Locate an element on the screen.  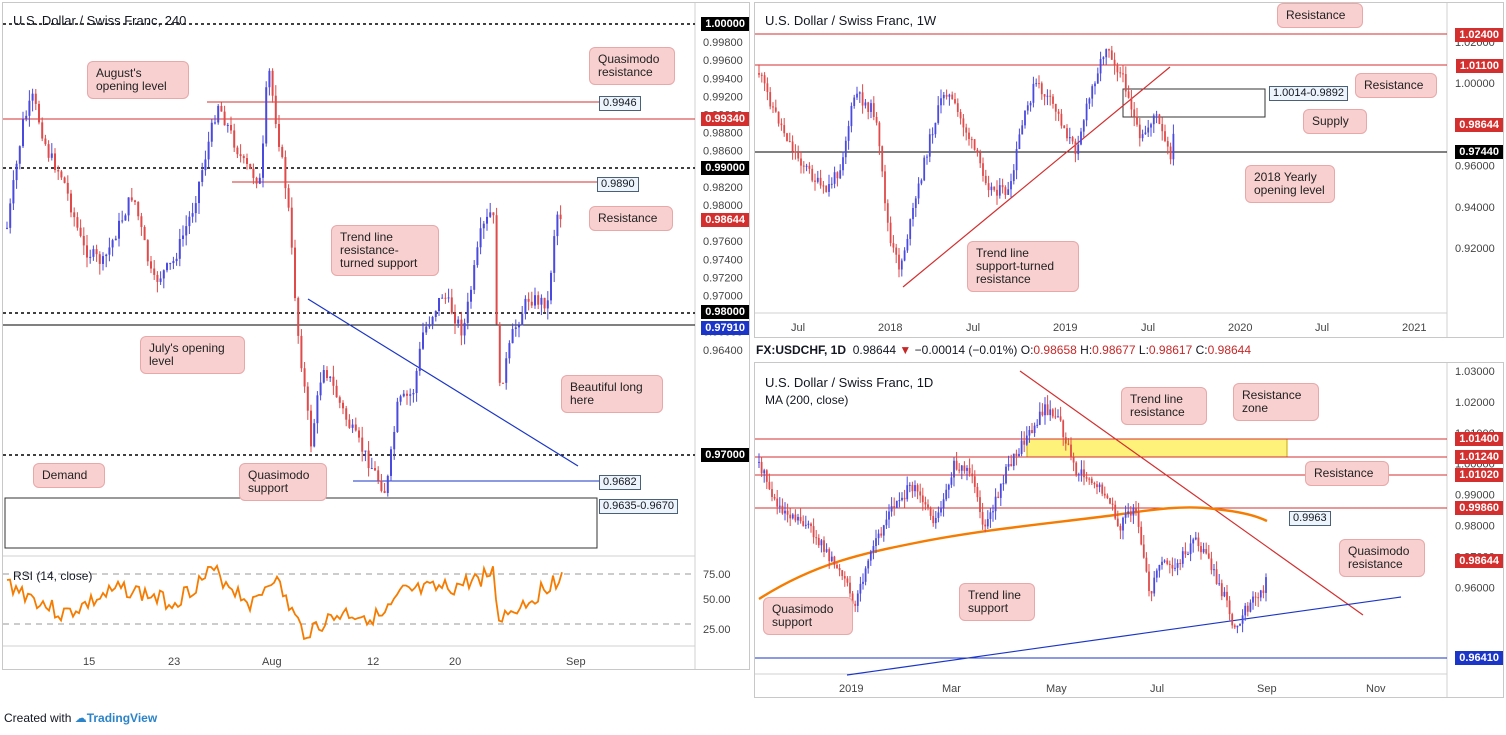
y-tick-label: 0.97200 is located at coordinates (723, 278).